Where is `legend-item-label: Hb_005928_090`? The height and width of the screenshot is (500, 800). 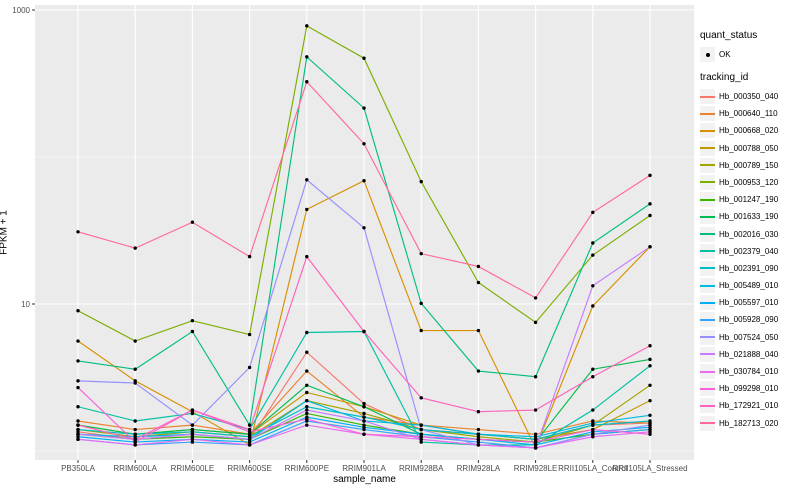 legend-item-label: Hb_005928_090 is located at coordinates (749, 320).